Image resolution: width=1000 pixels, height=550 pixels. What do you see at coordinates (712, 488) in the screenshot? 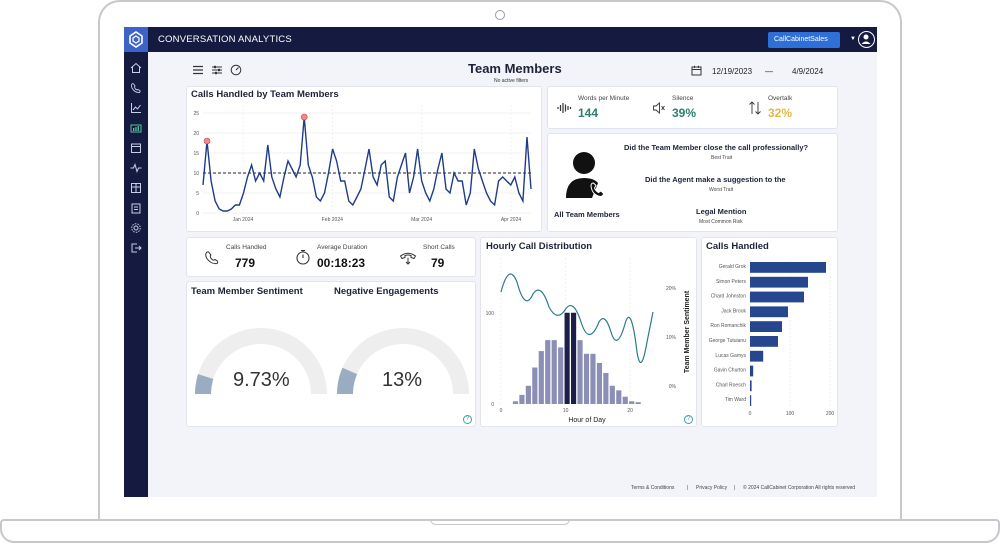
I see `privacy-link: Privacy Policy` at bounding box center [712, 488].